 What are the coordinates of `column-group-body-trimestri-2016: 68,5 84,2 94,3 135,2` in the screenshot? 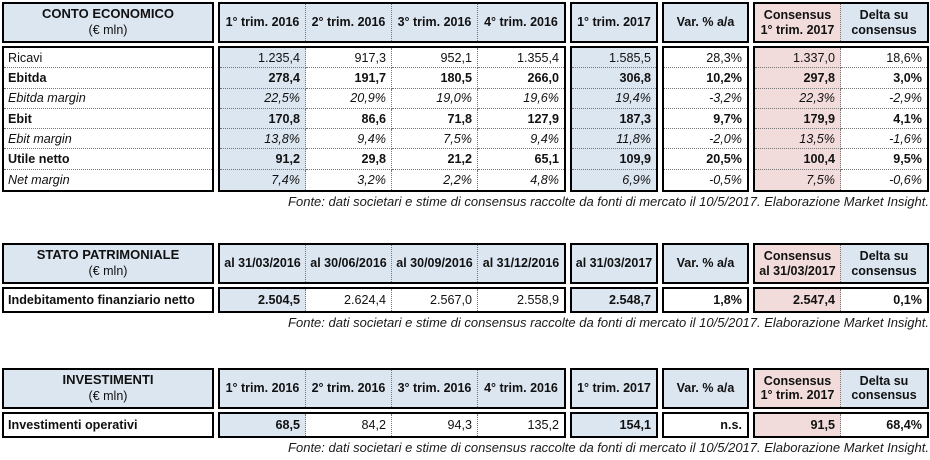 It's located at (392, 424).